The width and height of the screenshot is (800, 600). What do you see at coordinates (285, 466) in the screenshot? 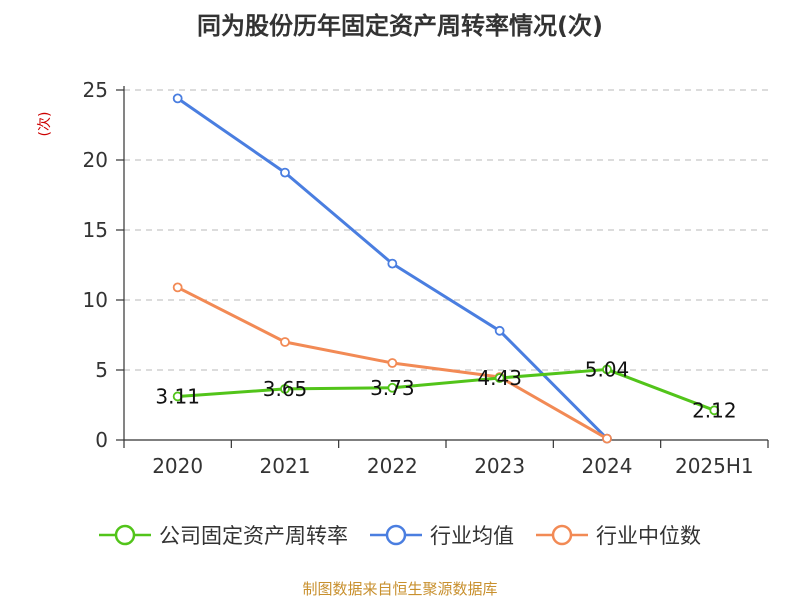
I see `x-tick-label: 2021` at bounding box center [285, 466].